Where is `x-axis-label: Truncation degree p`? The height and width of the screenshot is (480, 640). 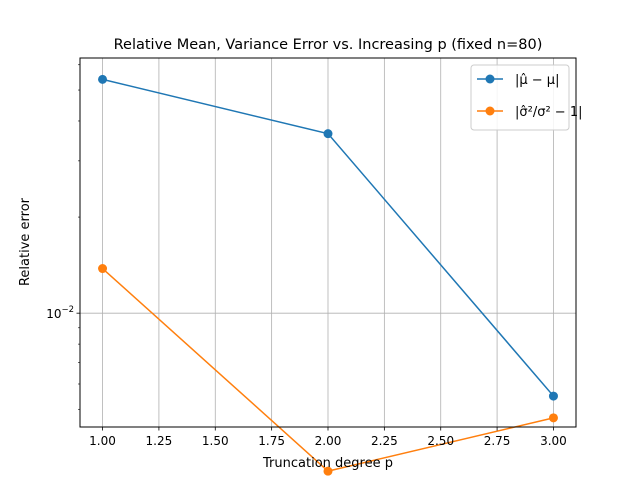 x-axis-label: Truncation degree p is located at coordinates (327, 463).